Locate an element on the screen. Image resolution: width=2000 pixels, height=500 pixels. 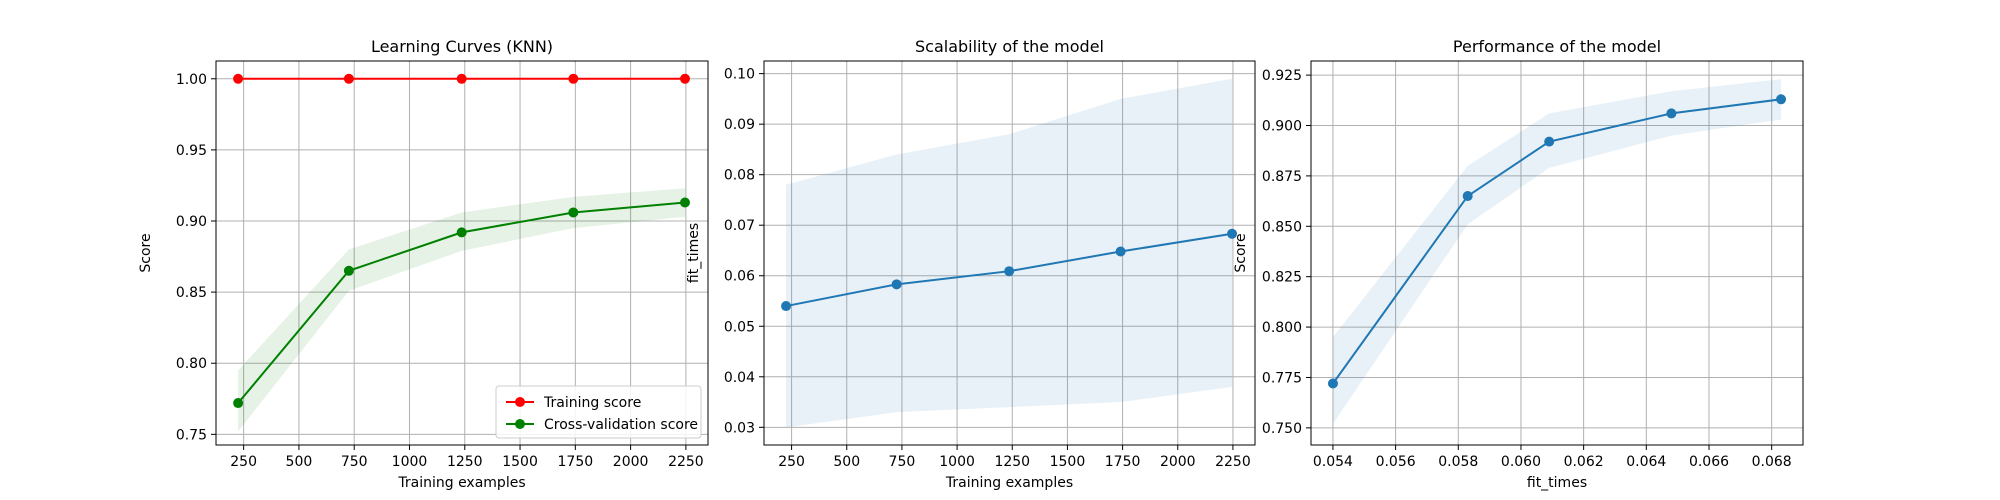
y-tick-label: 0.825 is located at coordinates (1282, 278).